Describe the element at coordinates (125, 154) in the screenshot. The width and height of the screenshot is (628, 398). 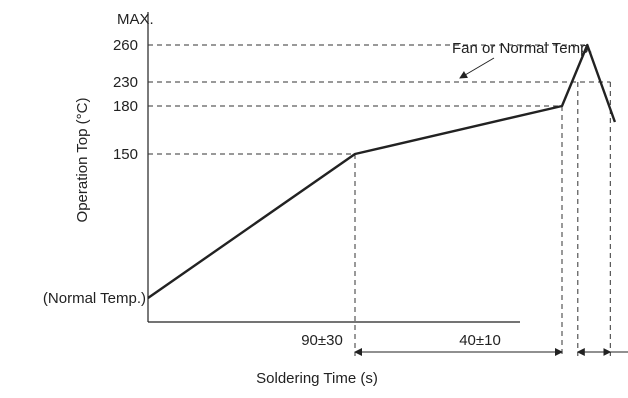
I see `y-tick-150: 150` at that location.